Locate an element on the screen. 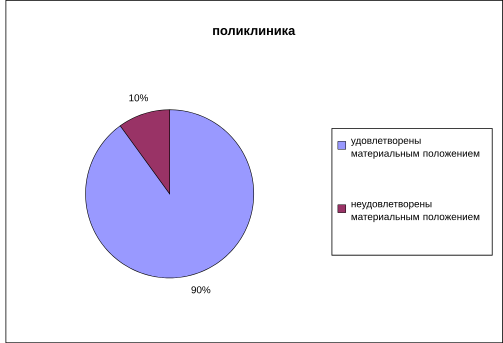  chart-title: поликлиника is located at coordinates (254, 31).